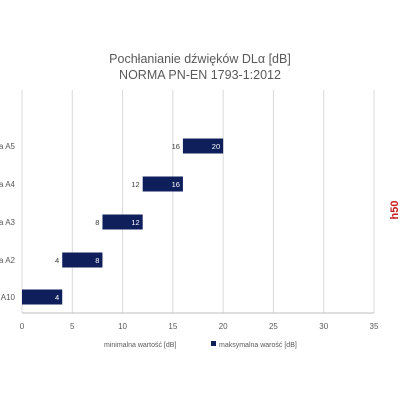  Describe the element at coordinates (199, 321) in the screenshot. I see `x-axis-ticks: 0 5 10 15 20 25 30 35` at that location.